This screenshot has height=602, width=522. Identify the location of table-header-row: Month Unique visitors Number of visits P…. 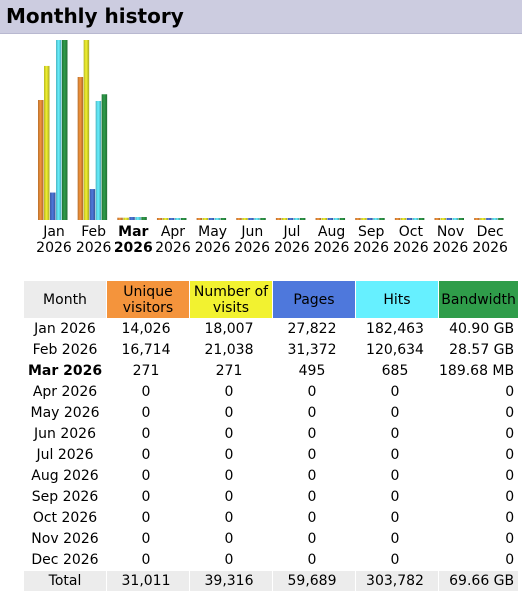
(271, 299).